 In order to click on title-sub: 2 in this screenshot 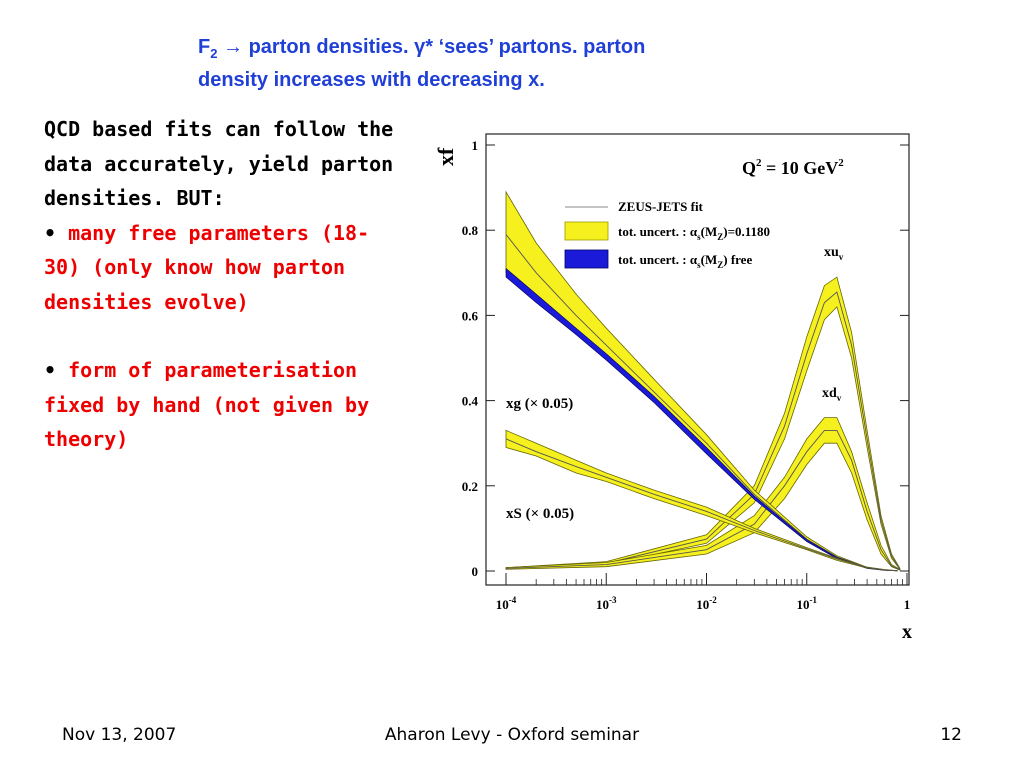, I will do `click(214, 53)`.